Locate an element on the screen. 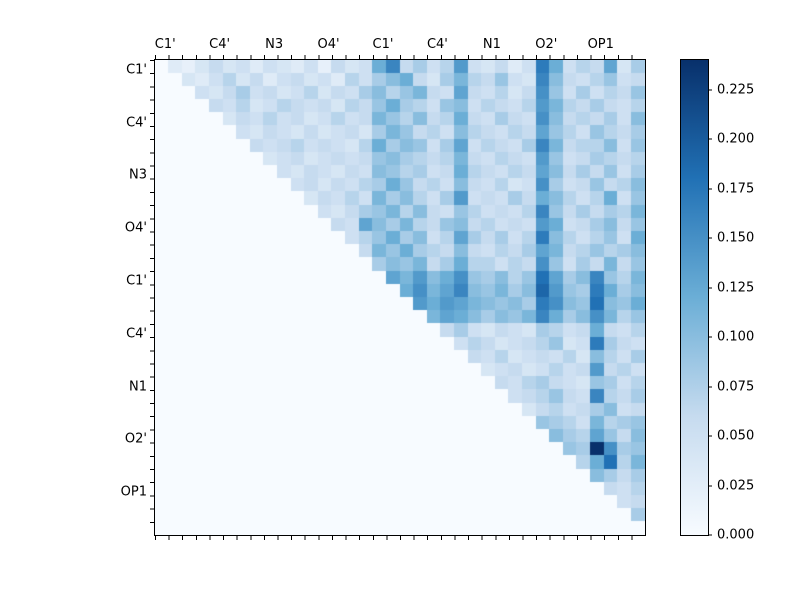  colorbar-tick: 0.050 is located at coordinates (731, 436).